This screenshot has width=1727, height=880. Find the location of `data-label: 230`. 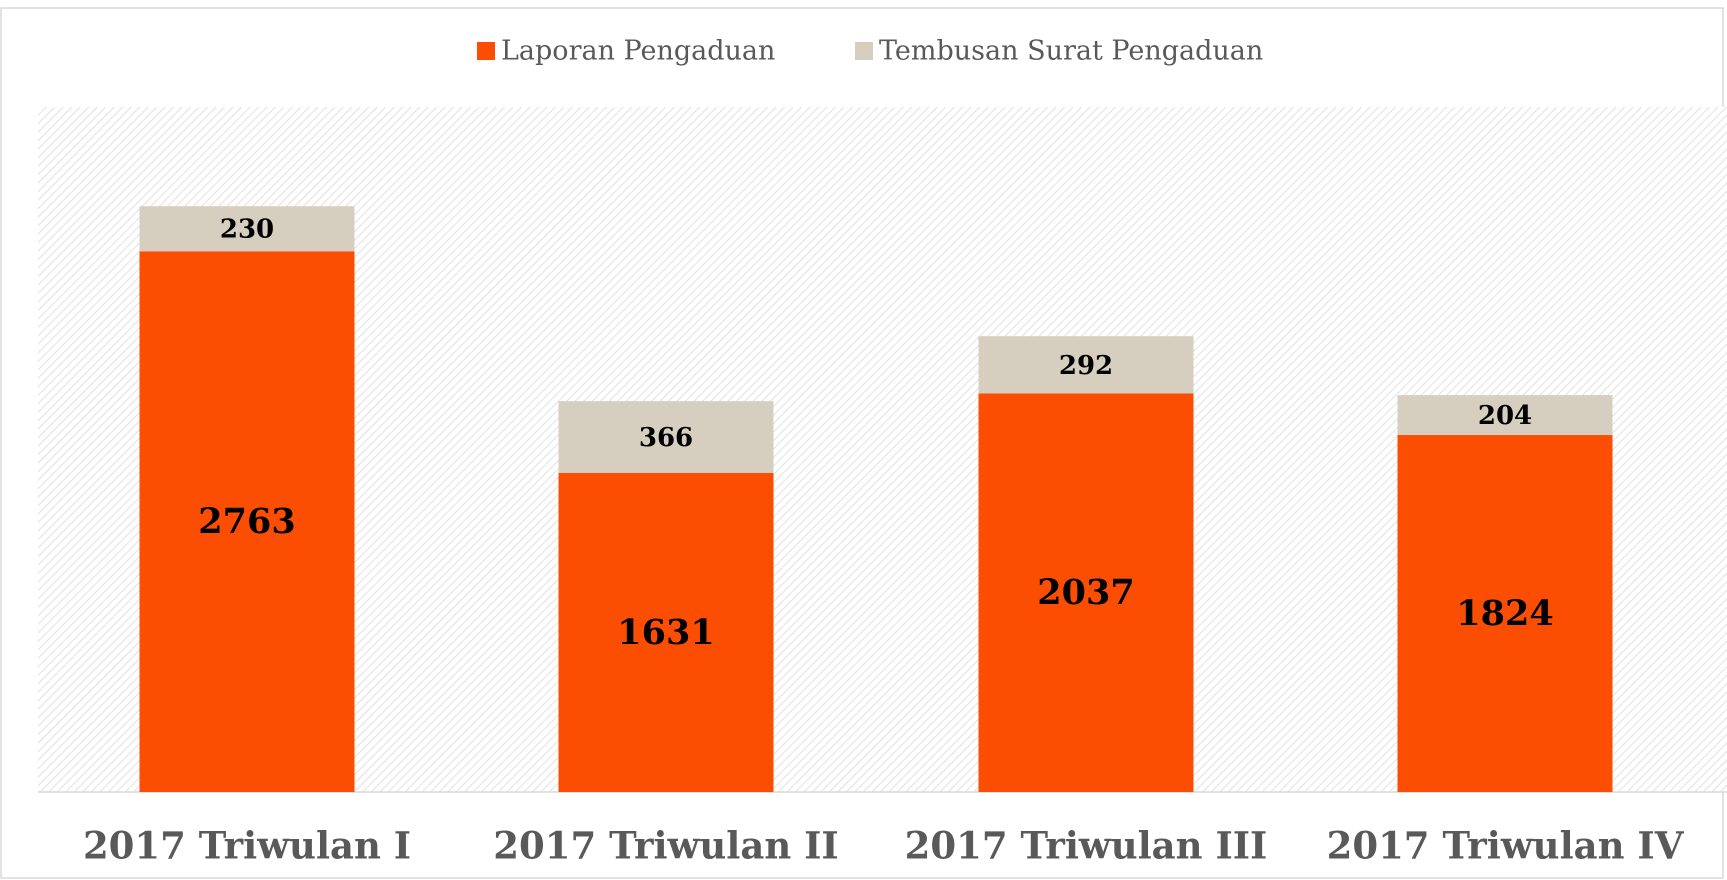

data-label: 230 is located at coordinates (247, 230).